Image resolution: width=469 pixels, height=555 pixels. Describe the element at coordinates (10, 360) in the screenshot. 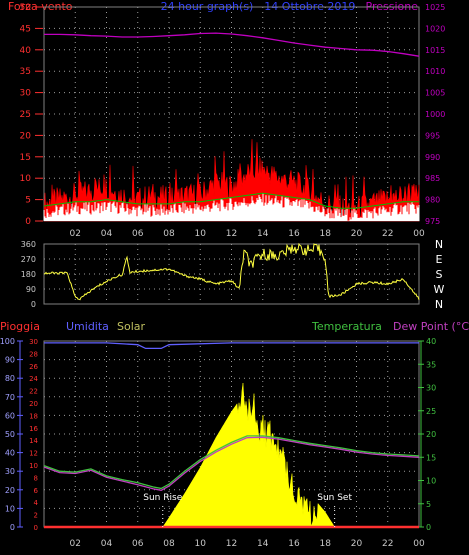

I see `humidity-y-tick-label: 90` at that location.